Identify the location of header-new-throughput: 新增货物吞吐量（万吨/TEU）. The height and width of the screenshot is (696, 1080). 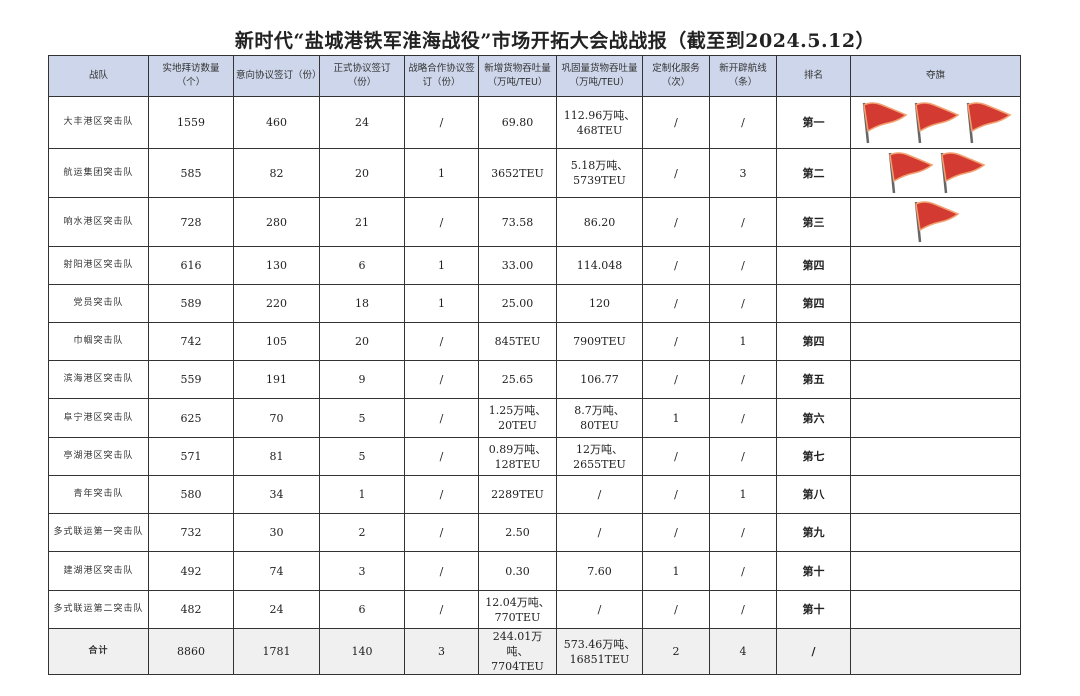
(517, 76).